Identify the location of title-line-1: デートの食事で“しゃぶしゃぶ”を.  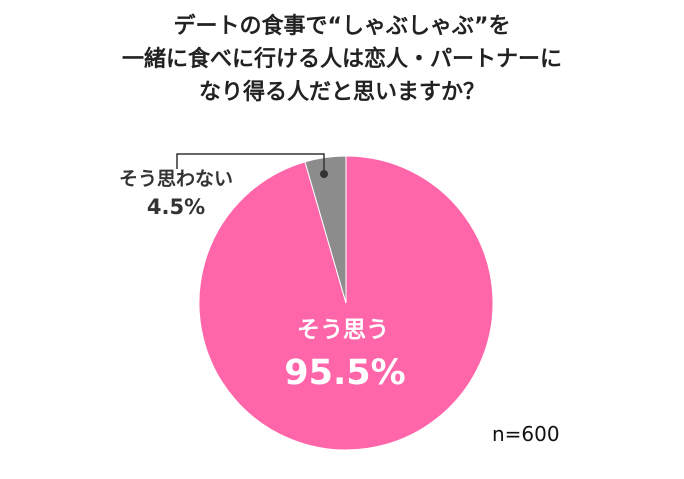
(342, 26).